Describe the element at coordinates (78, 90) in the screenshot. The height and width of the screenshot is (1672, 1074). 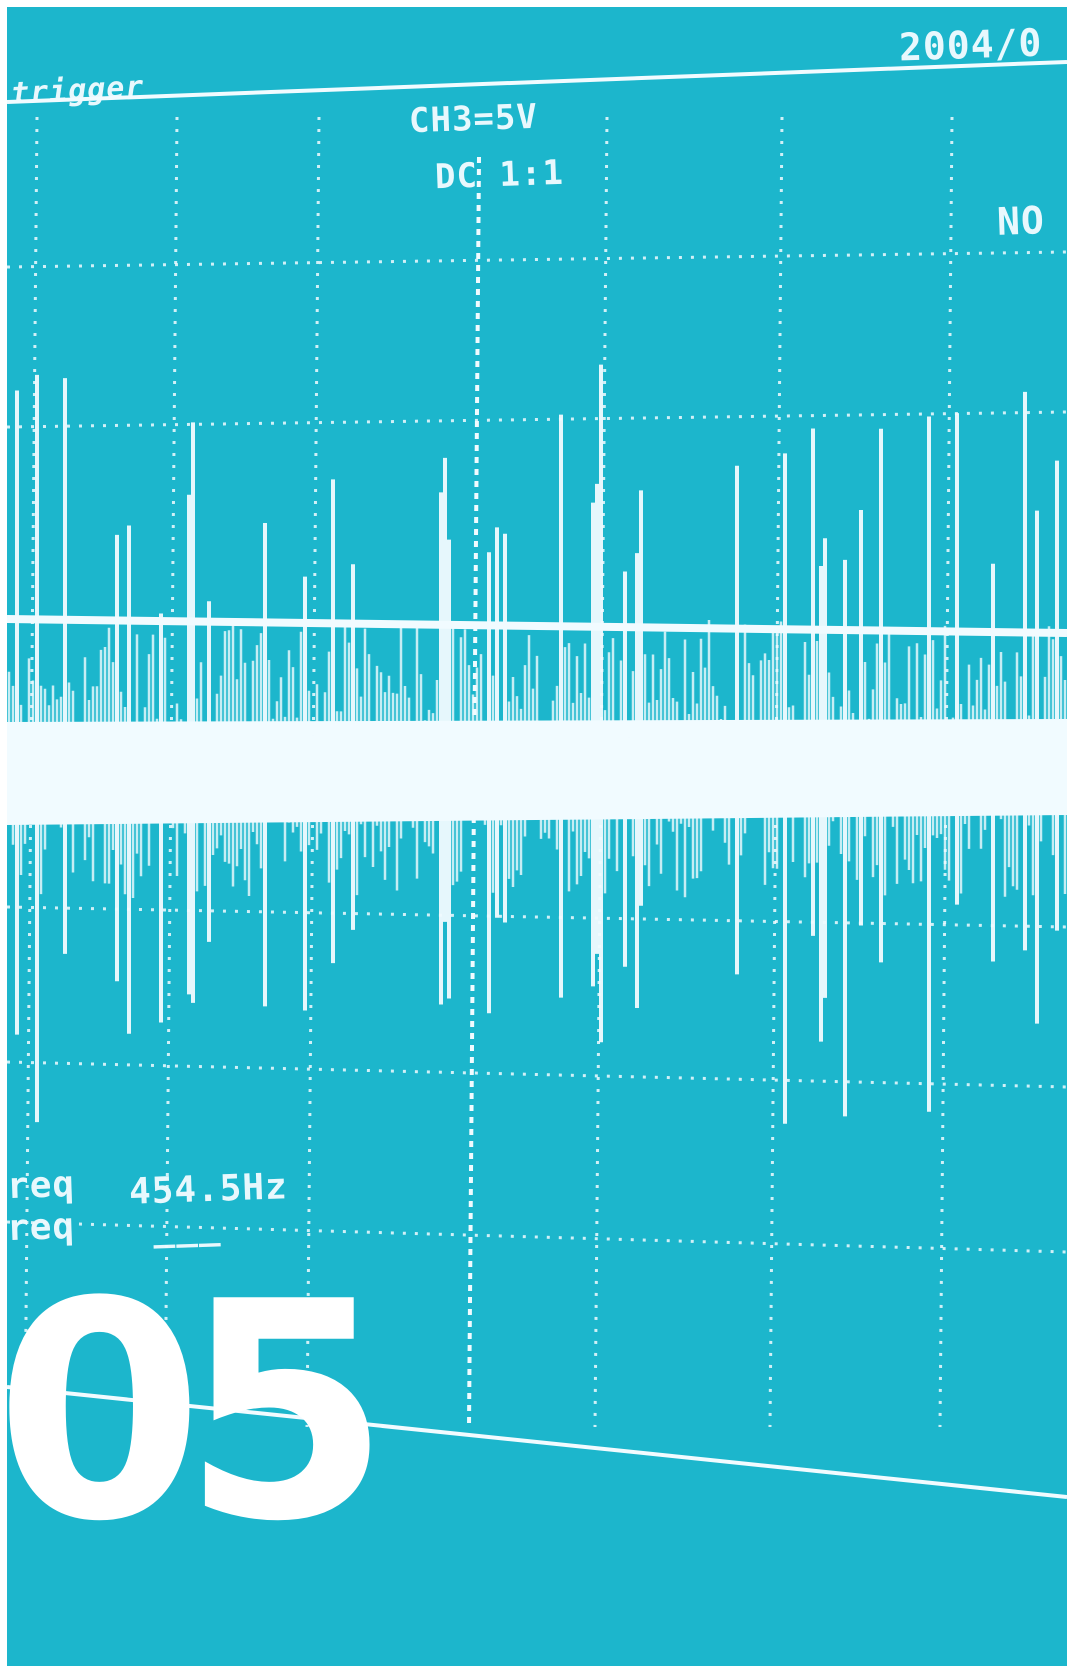
I see `trigger-label: trigger` at that location.